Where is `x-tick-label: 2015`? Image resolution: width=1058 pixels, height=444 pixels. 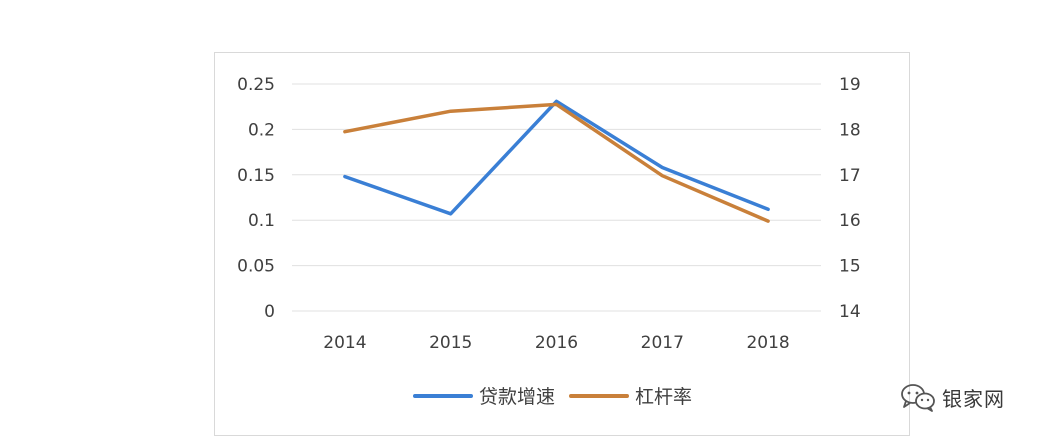
x-tick-label: 2015 is located at coordinates (450, 343).